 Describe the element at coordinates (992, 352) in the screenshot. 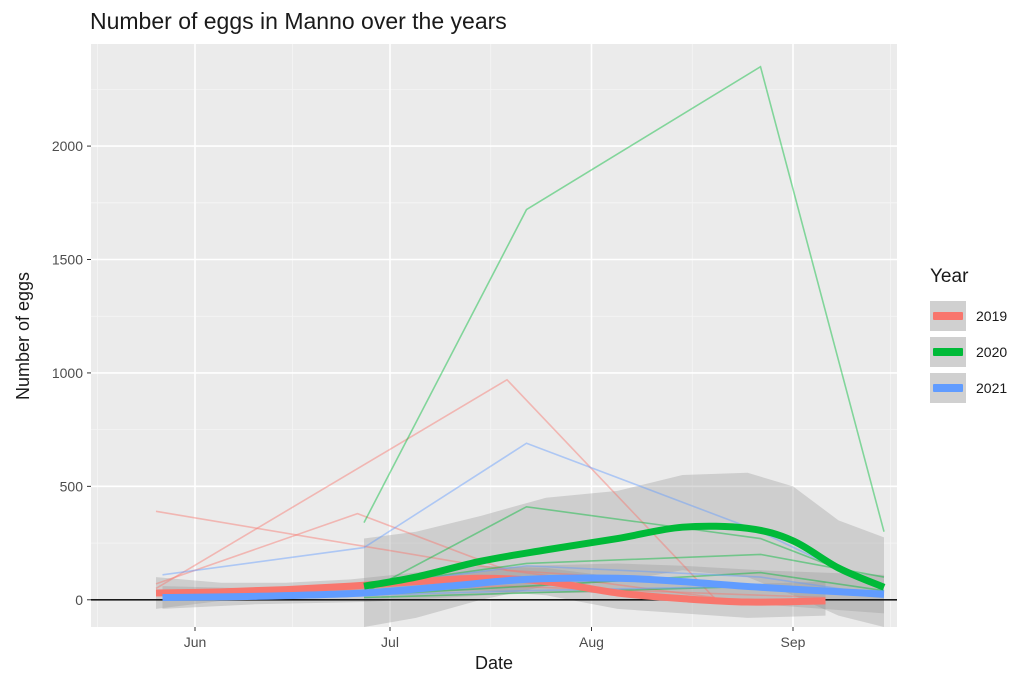

I see `legend-label-2020: 2020` at that location.